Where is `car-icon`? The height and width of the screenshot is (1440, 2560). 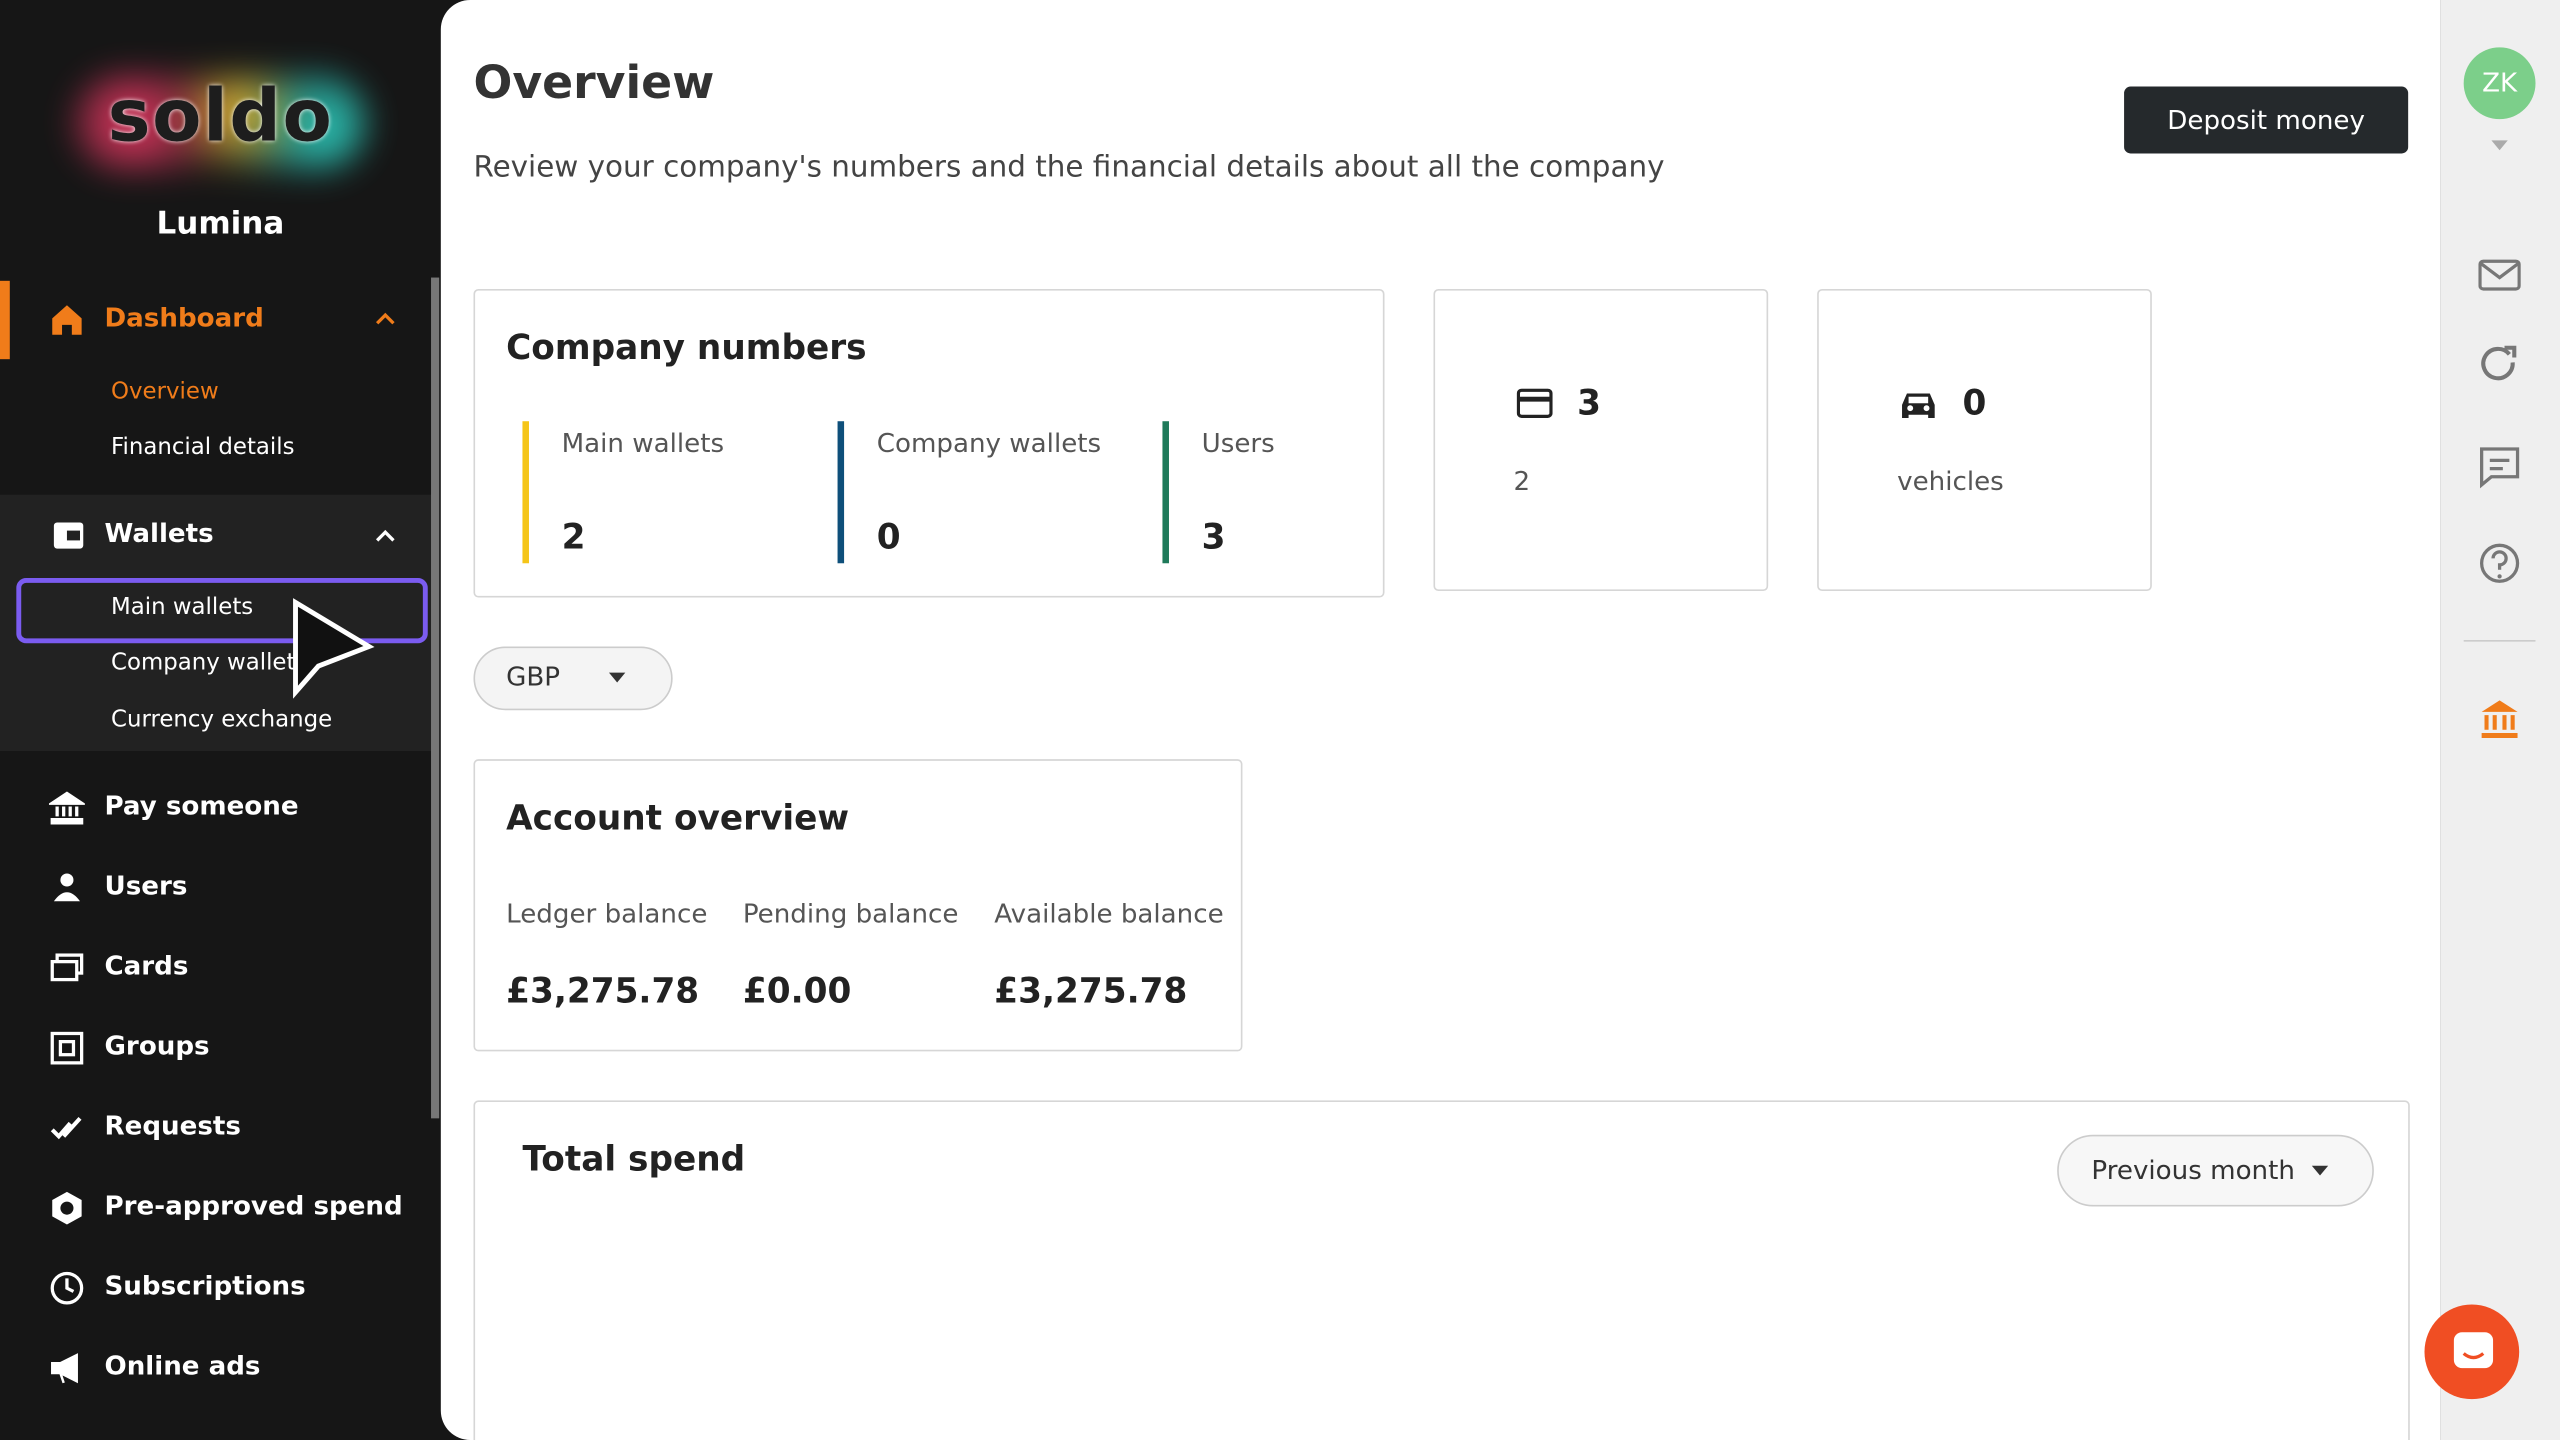 car-icon is located at coordinates (1918, 405).